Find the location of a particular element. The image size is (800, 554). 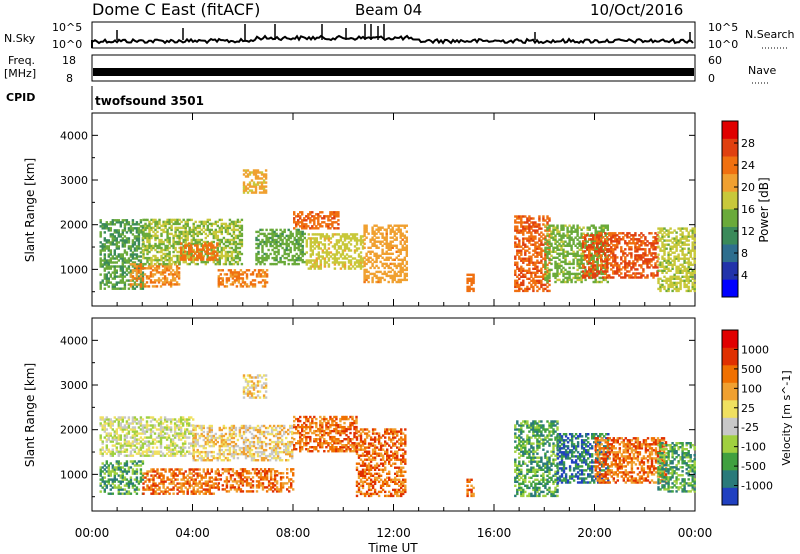

colorbar-tick-label: 12 is located at coordinates (748, 231).